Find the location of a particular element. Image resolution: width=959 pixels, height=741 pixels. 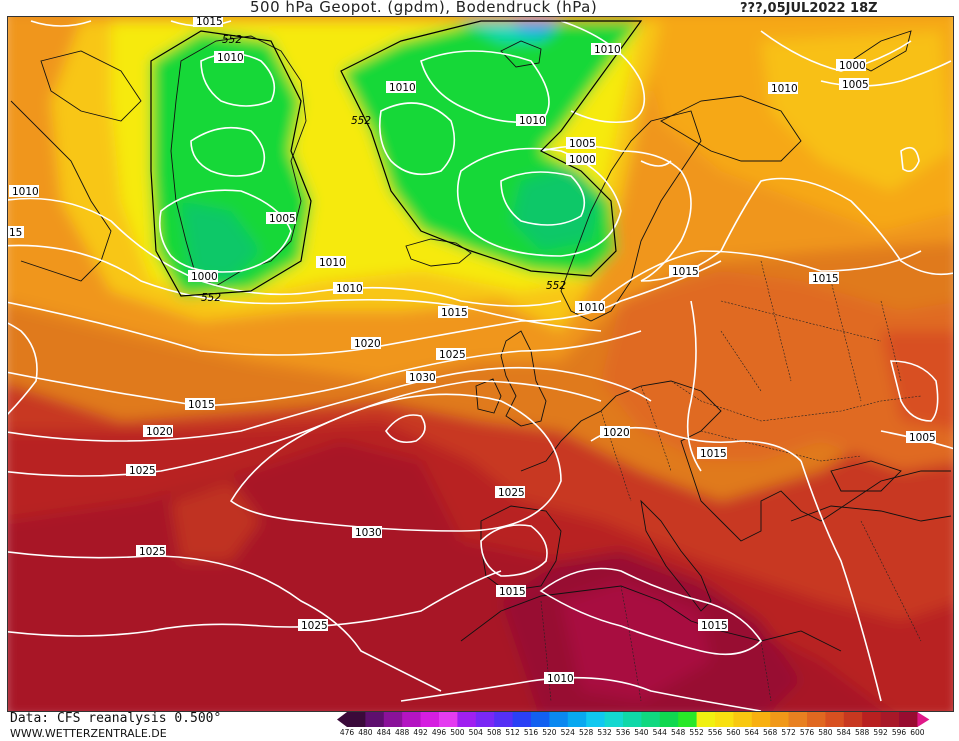

isobar-label: 15 is located at coordinates (16, 232).